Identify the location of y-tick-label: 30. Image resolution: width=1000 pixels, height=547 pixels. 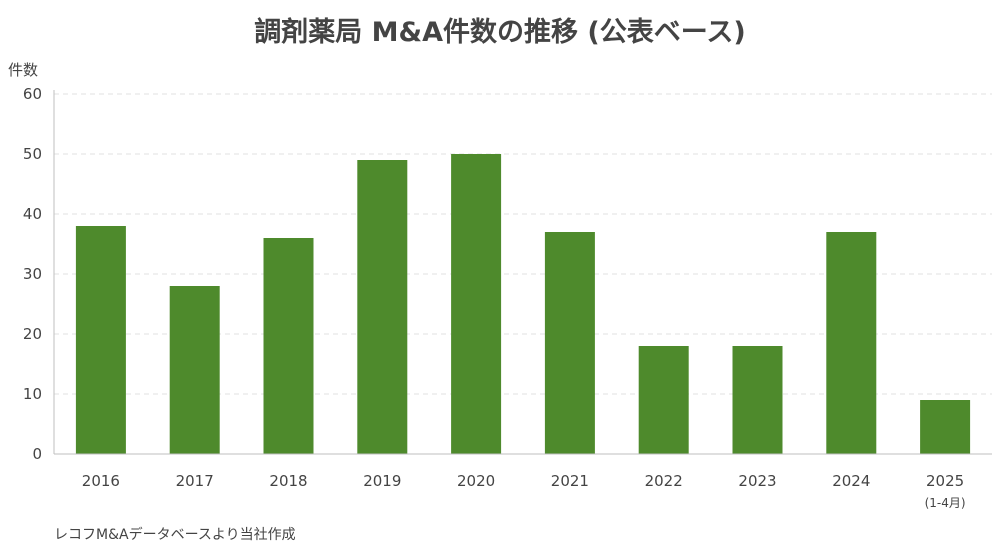
(32, 274).